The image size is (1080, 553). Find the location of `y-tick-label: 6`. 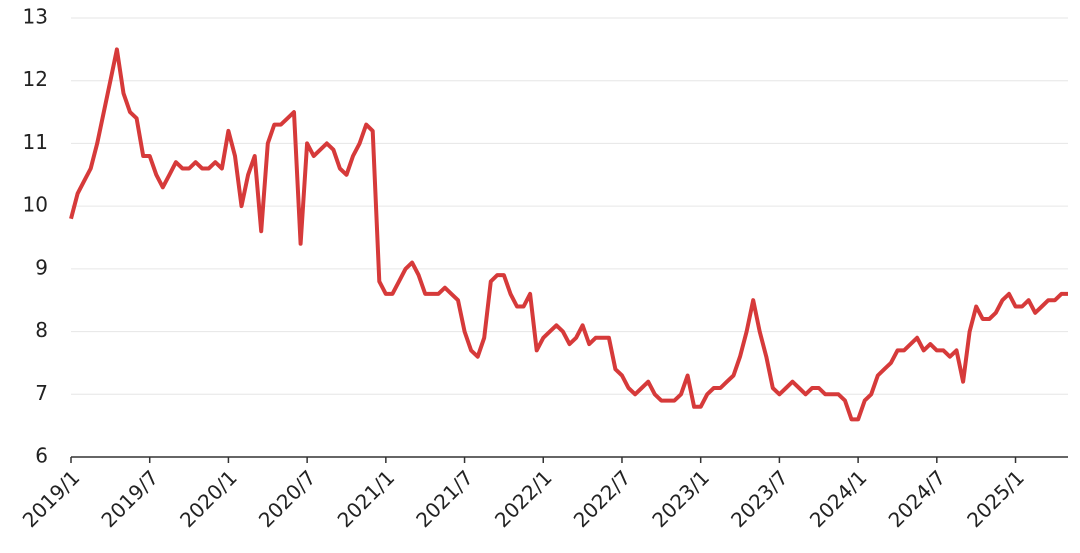

y-tick-label: 6 is located at coordinates (41, 456).